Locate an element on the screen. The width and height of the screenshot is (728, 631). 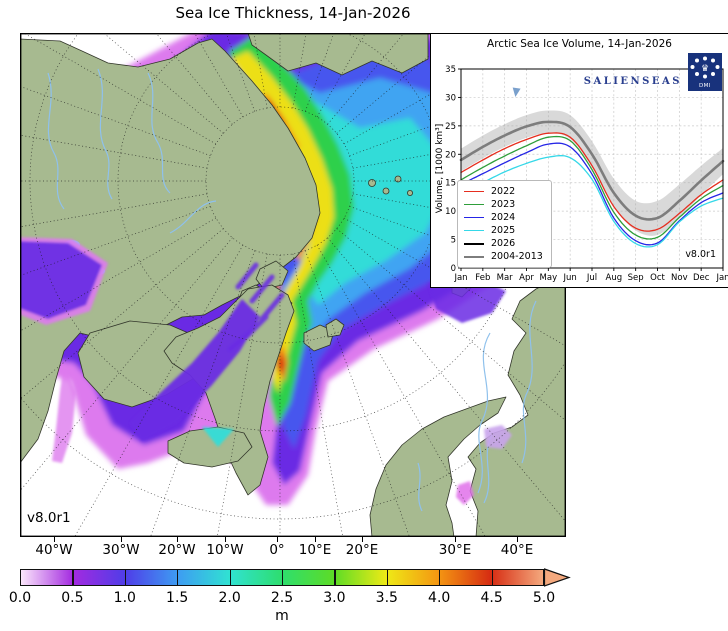
inset-y-tick-label: 20 is located at coordinates (450, 155).